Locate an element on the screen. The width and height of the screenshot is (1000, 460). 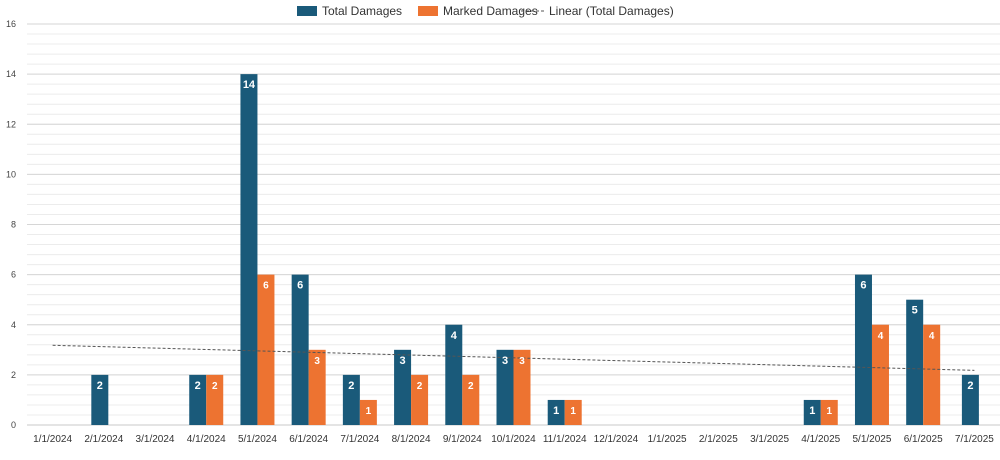
x-tick-label: 2/1/2024 is located at coordinates (103, 439).